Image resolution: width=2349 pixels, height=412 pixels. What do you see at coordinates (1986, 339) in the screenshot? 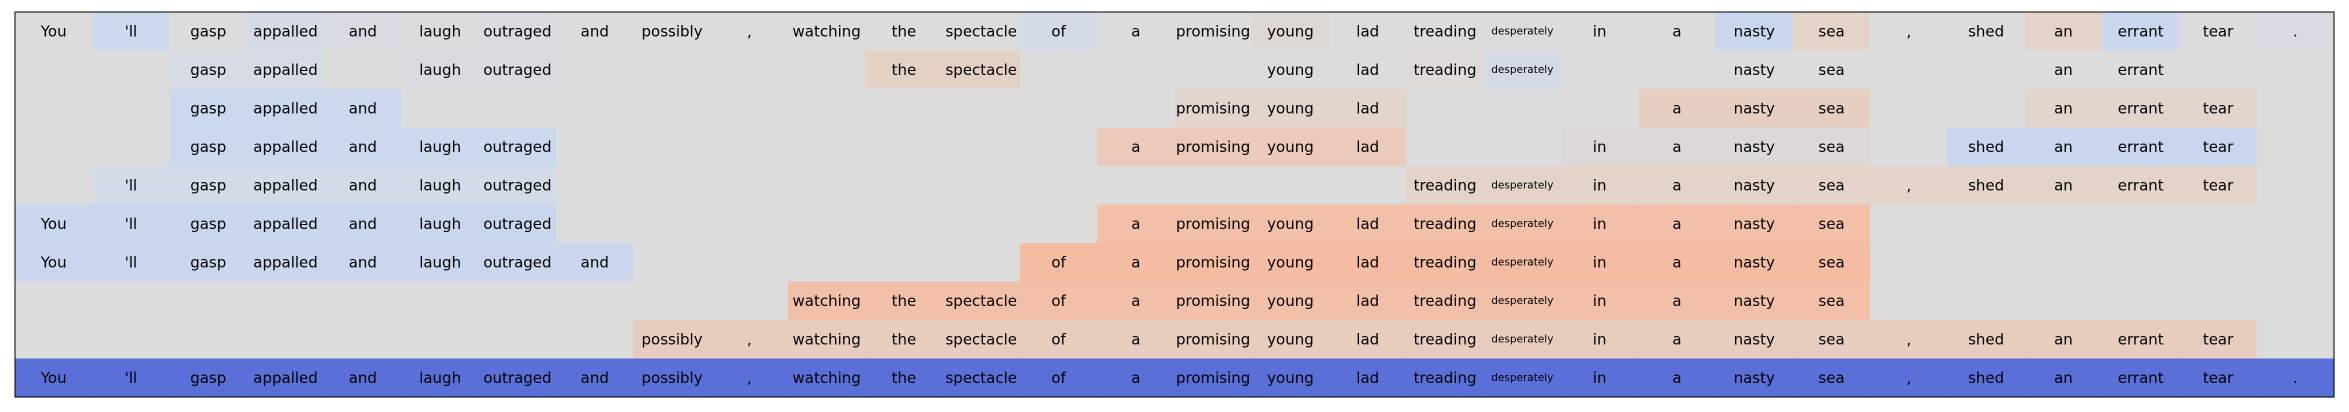
I see `token-label: shed` at bounding box center [1986, 339].